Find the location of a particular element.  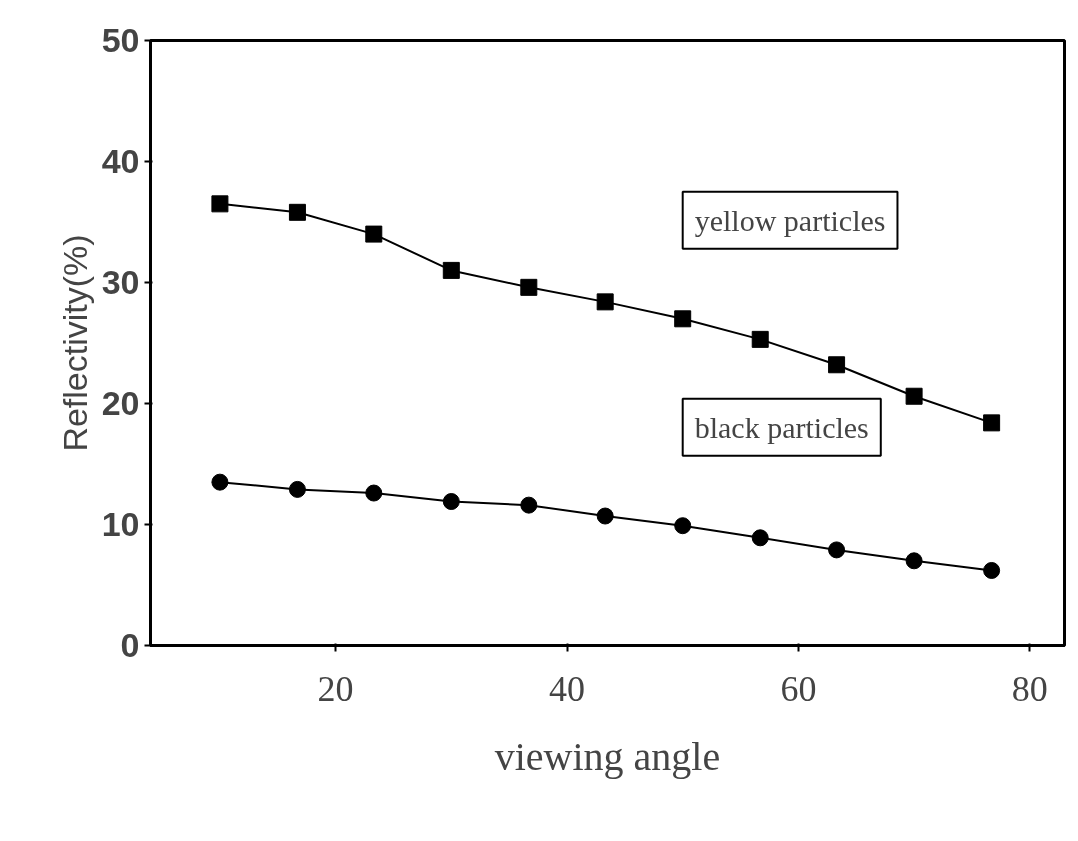

x-tick-label: 20 is located at coordinates (335, 688).